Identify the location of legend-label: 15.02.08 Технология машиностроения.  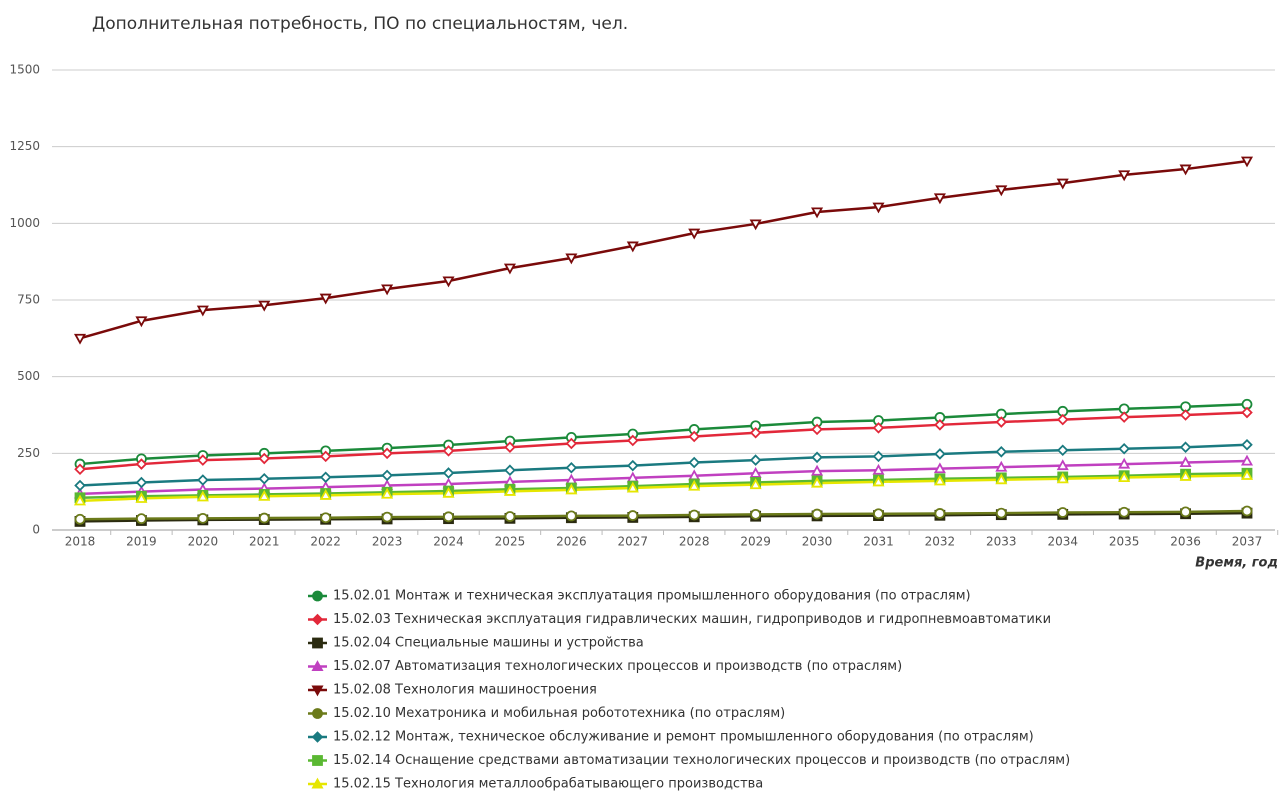
(465, 690).